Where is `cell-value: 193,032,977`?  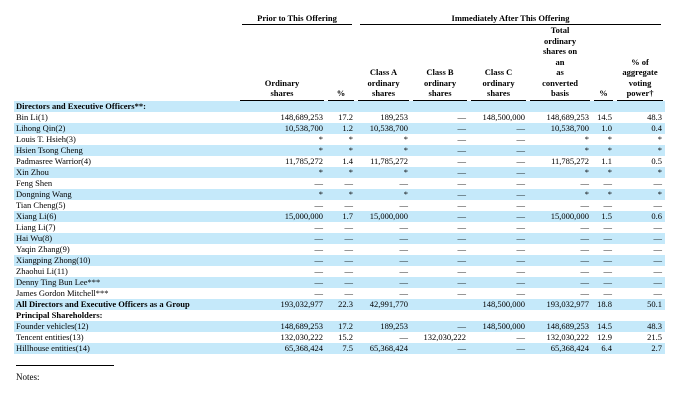 cell-value: 193,032,977 is located at coordinates (568, 303).